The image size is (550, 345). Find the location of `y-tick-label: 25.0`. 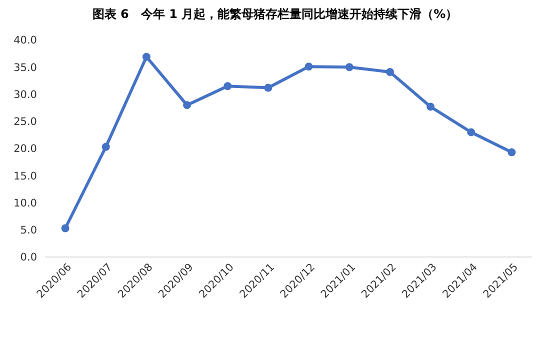

y-tick-label: 25.0 is located at coordinates (25, 122).